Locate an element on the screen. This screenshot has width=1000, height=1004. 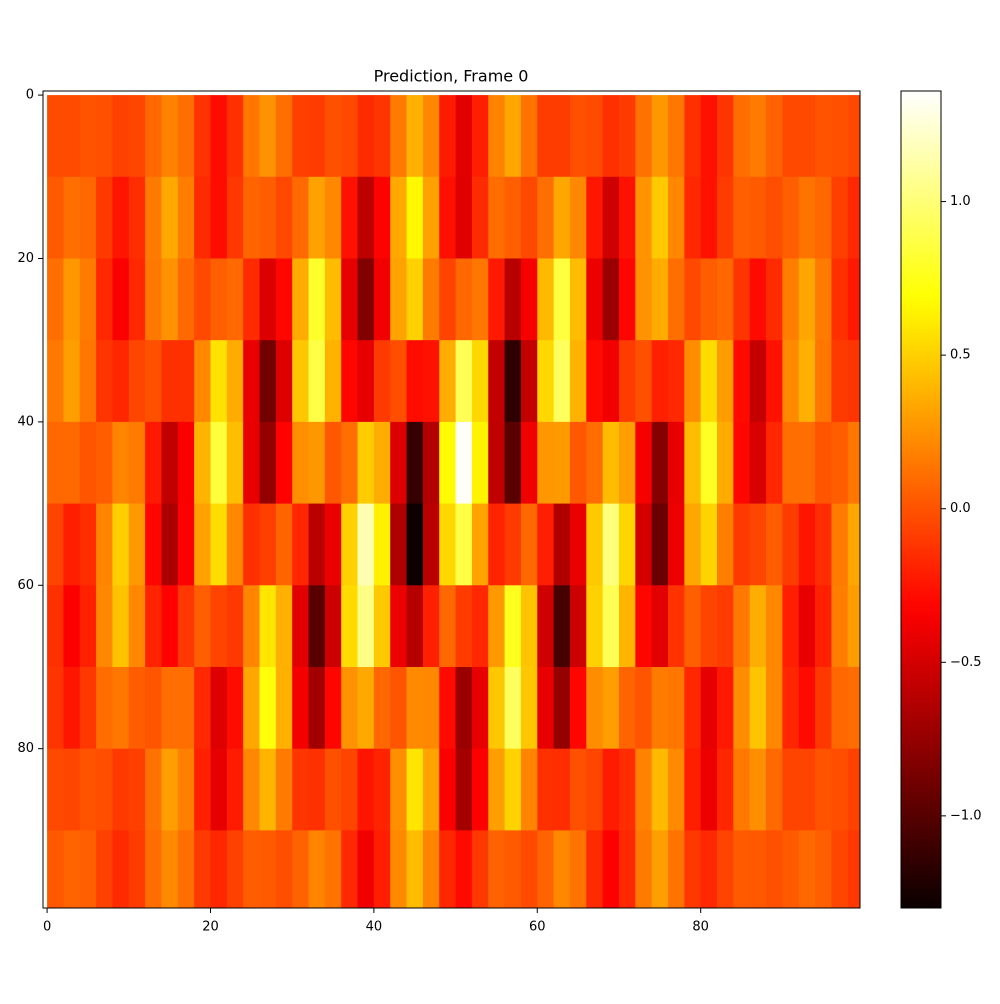
colorbar-tick-label: −1.0 is located at coordinates (966, 815).